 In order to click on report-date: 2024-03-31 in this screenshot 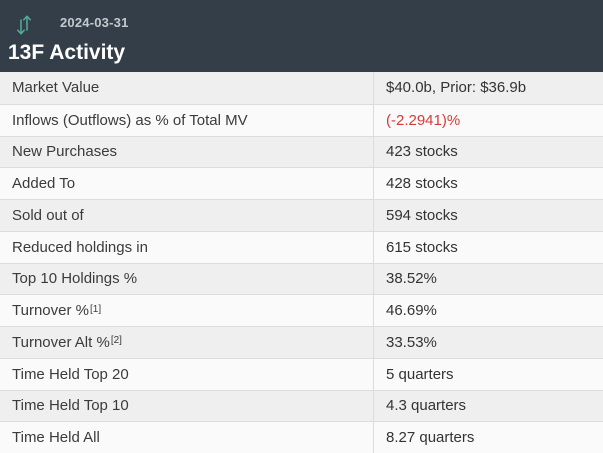, I will do `click(94, 22)`.